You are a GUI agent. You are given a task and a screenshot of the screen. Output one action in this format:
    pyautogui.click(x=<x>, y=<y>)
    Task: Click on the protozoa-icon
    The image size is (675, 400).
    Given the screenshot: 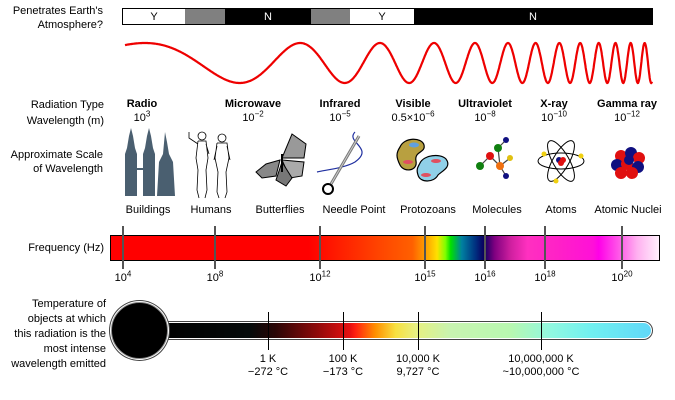 What is the action you would take?
    pyautogui.click(x=422, y=160)
    